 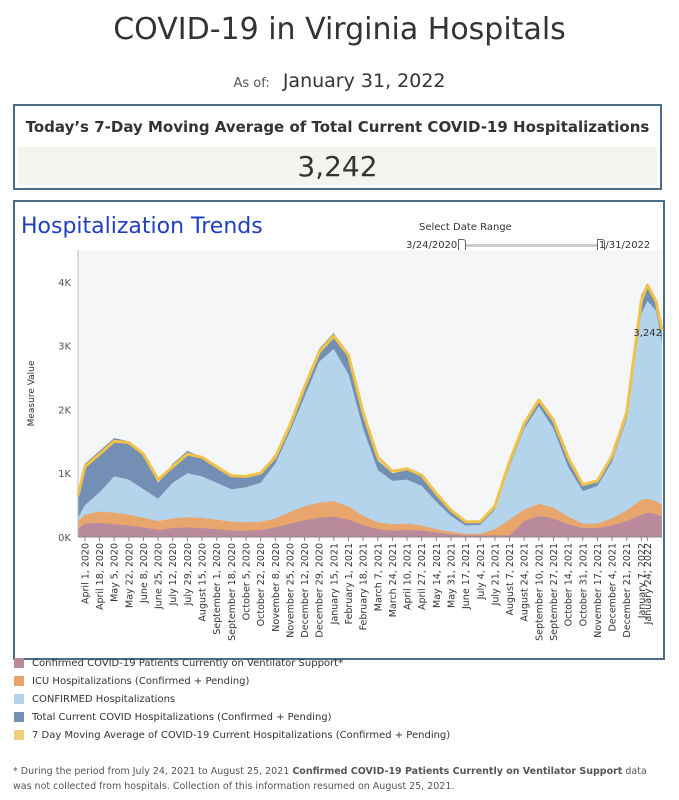 I want to click on y-tick-label: 2K, so click(x=64, y=410).